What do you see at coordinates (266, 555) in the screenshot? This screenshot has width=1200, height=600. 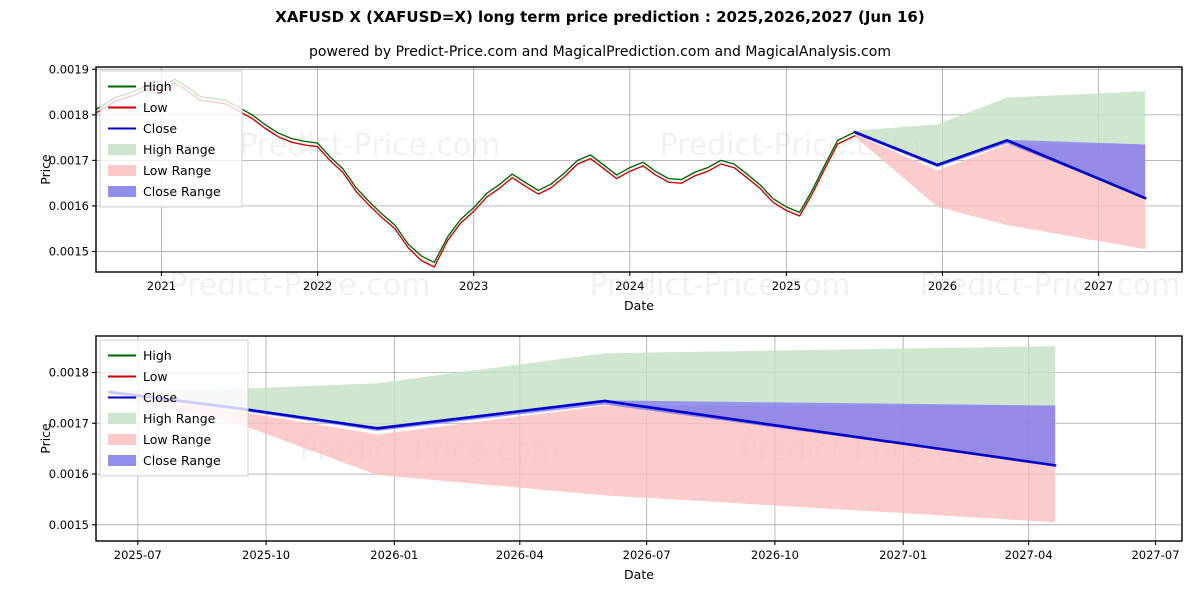 I see `x-tick-label: 2025-10` at bounding box center [266, 555].